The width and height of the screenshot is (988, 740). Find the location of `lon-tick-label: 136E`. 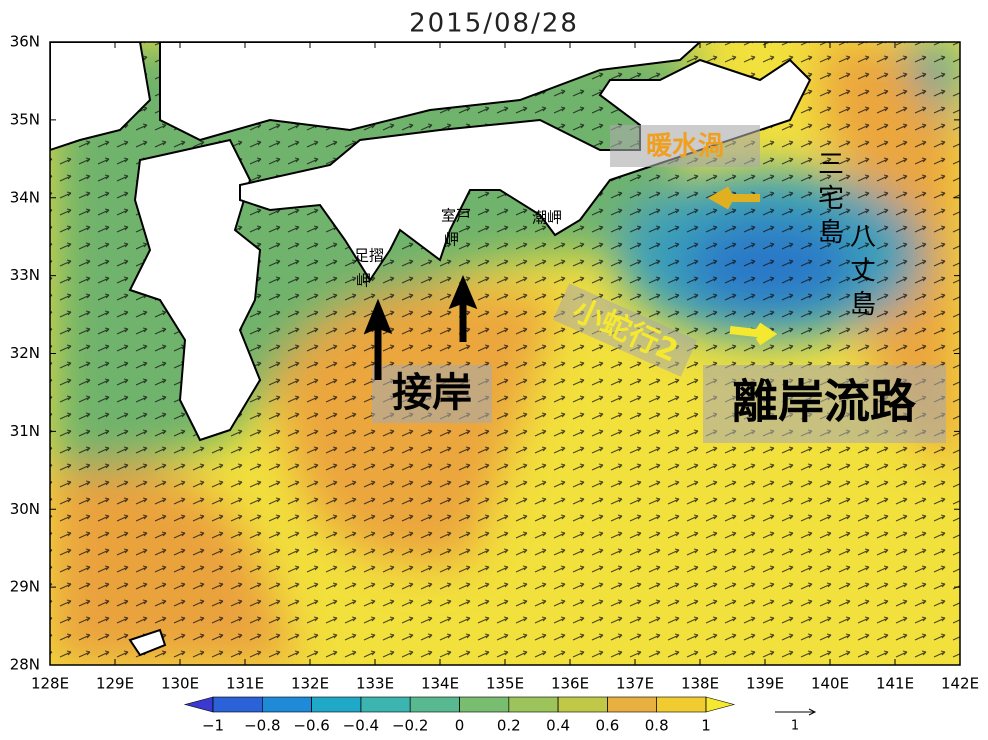

lon-tick-label: 136E is located at coordinates (570, 684).